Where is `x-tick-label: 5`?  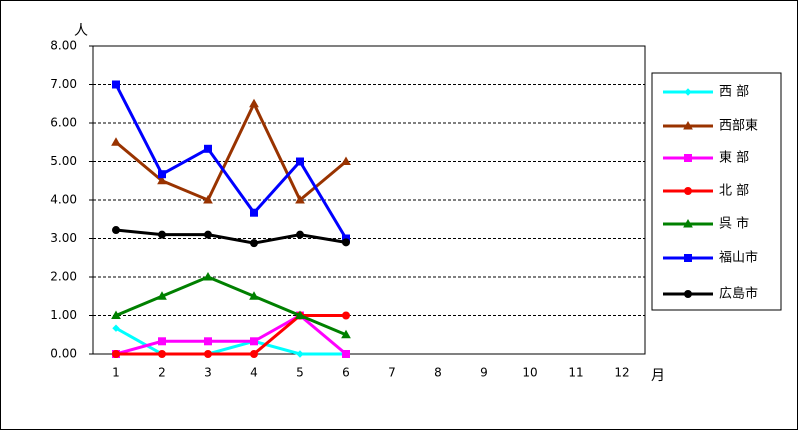
x-tick-label: 5 is located at coordinates (300, 373).